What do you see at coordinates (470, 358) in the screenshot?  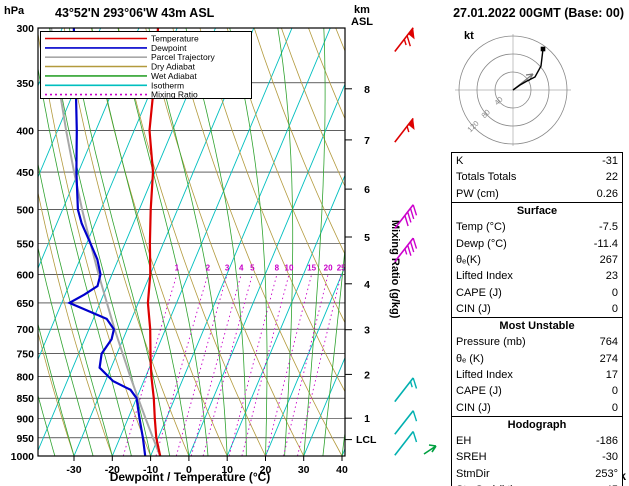 I see `stat-label: θₑ (K)` at bounding box center [470, 358].